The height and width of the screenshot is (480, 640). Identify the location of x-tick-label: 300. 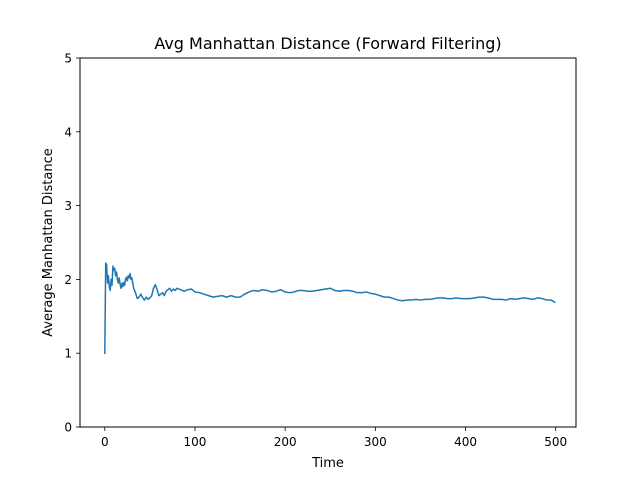
(375, 442).